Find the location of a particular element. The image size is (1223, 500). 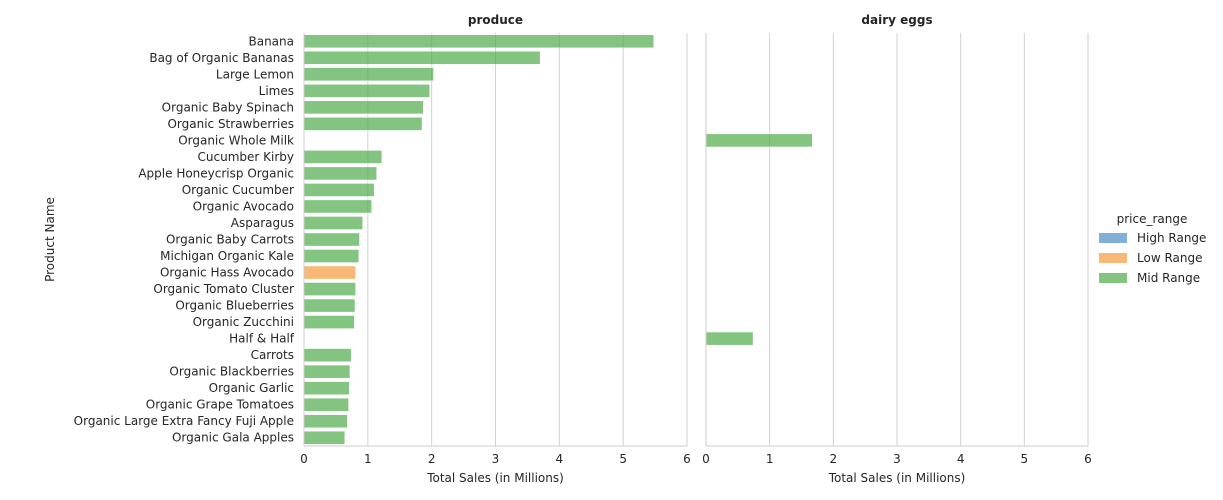

x-tick-label-produce-6: 6 is located at coordinates (687, 459).